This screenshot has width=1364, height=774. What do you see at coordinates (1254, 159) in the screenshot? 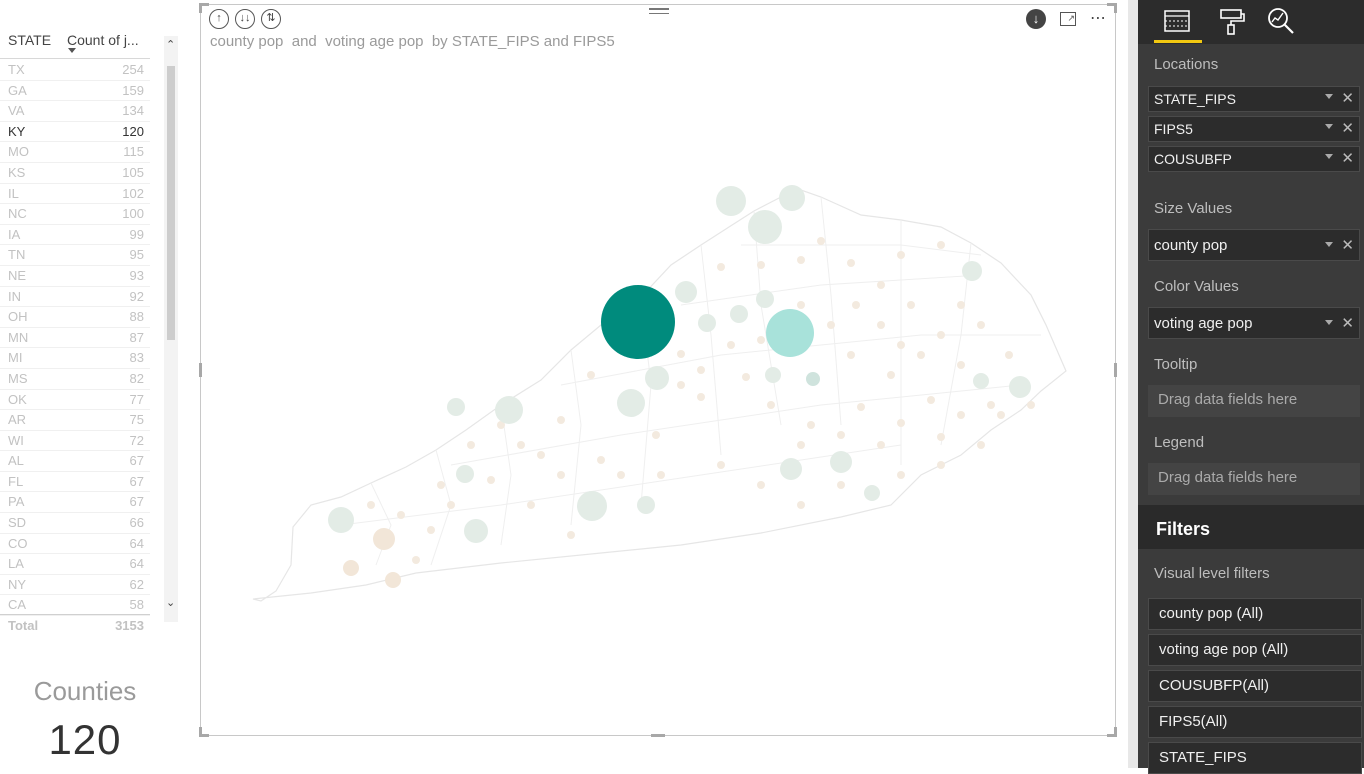
I see `location-field-cousubfp: COUSUBFP ✕` at bounding box center [1254, 159].